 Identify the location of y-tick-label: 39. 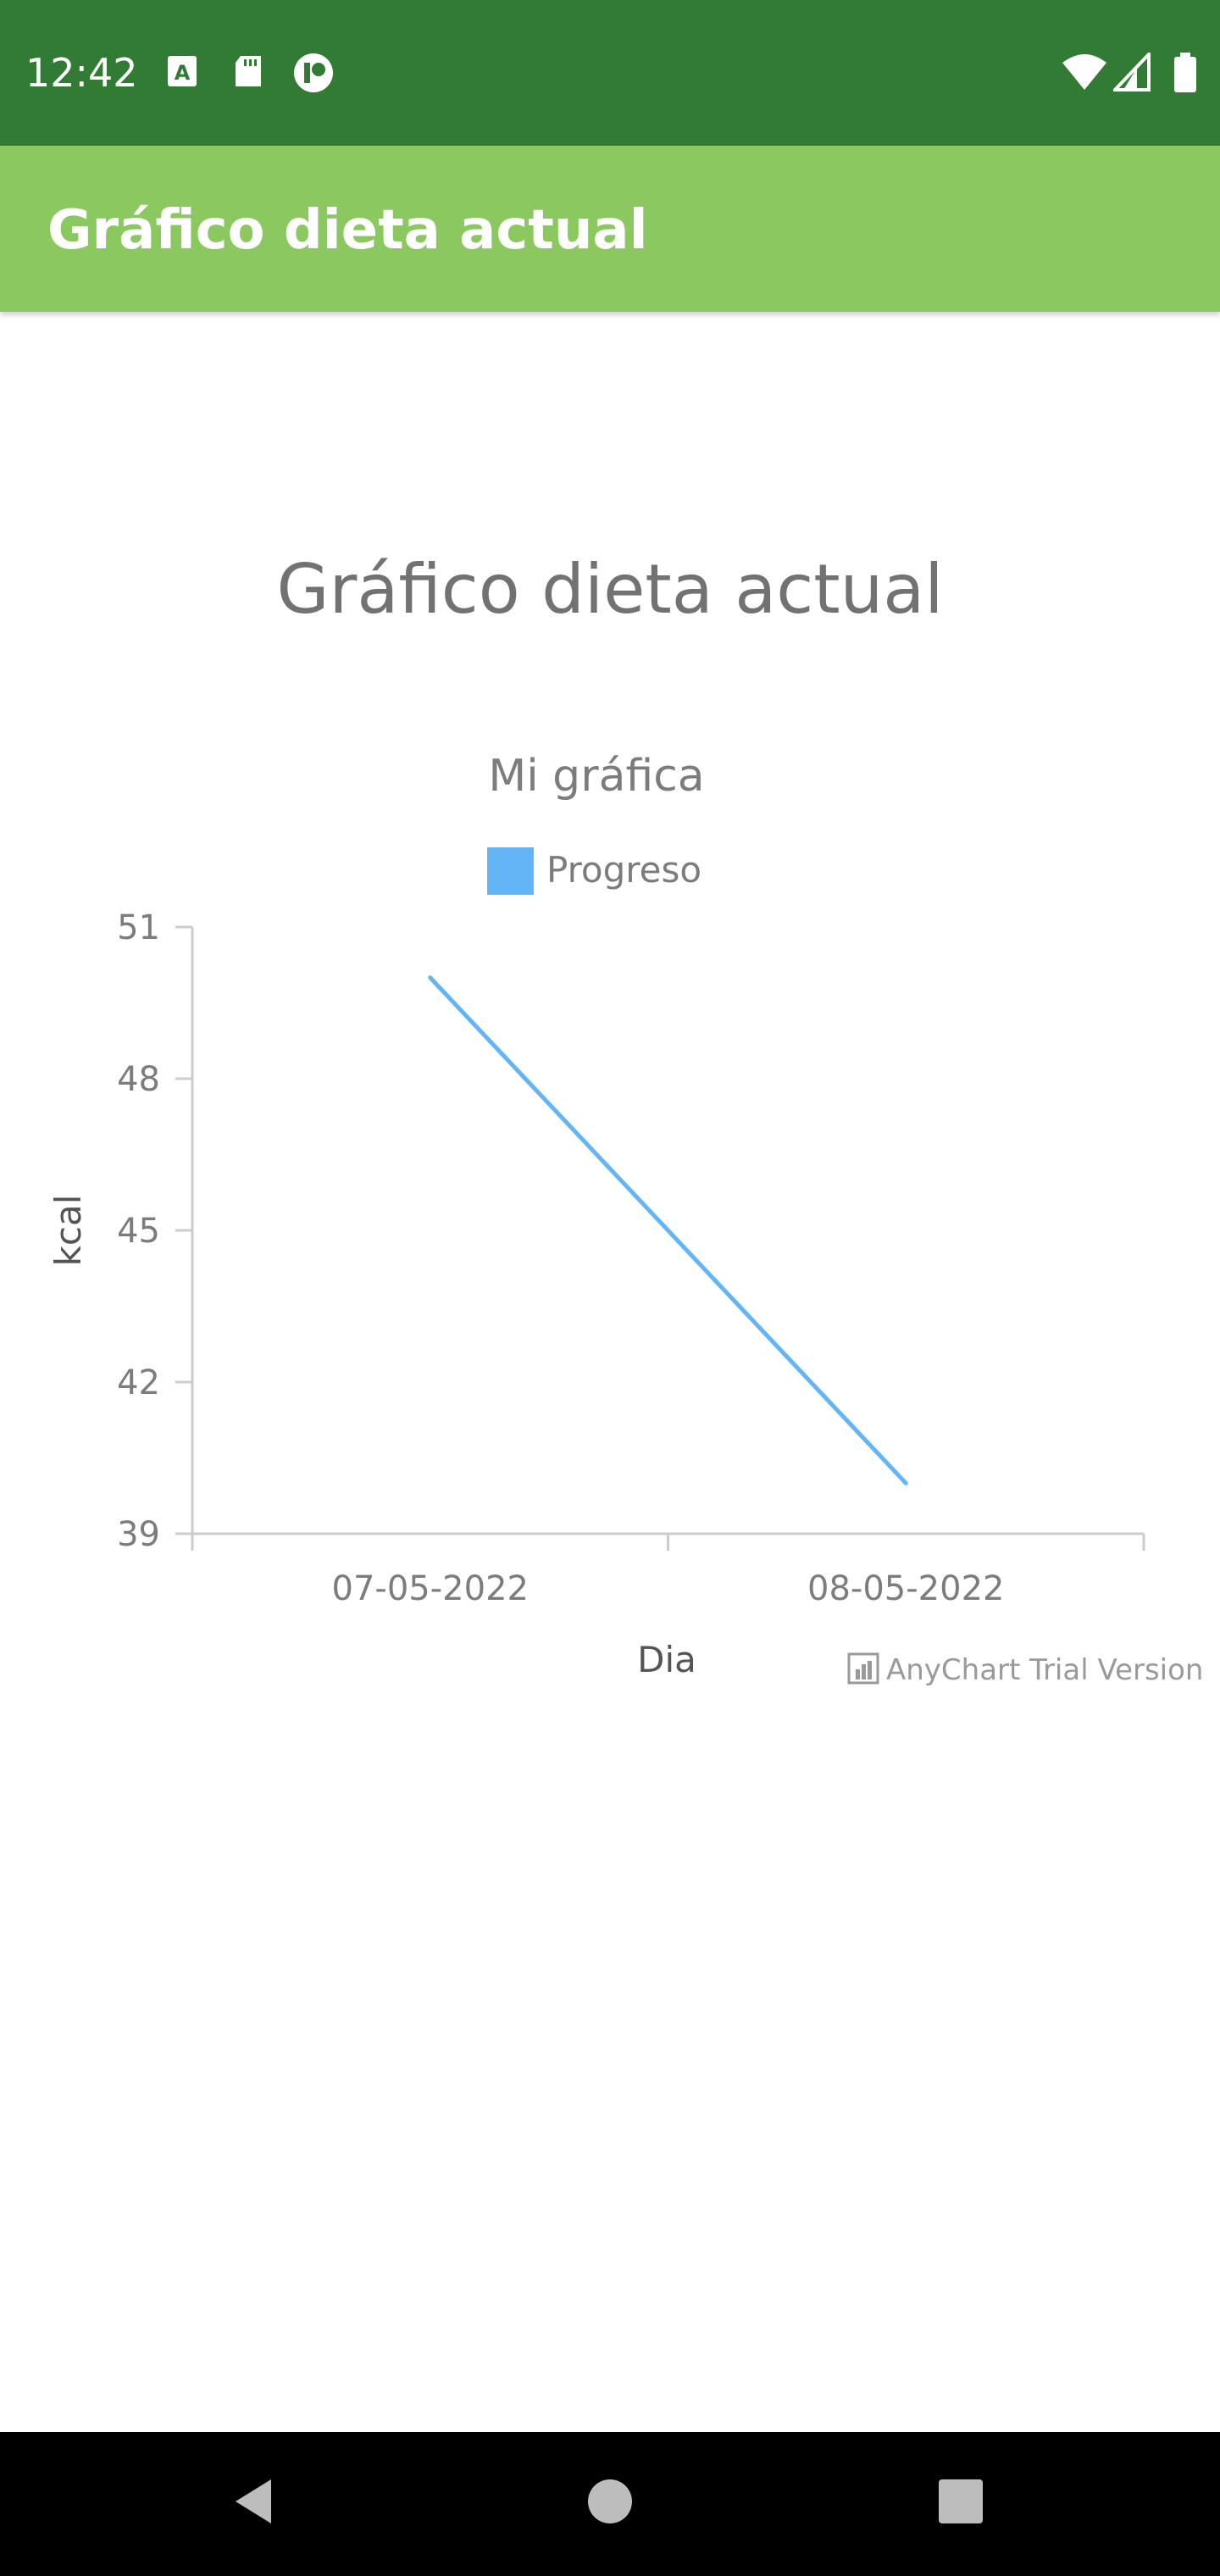
(138, 1534).